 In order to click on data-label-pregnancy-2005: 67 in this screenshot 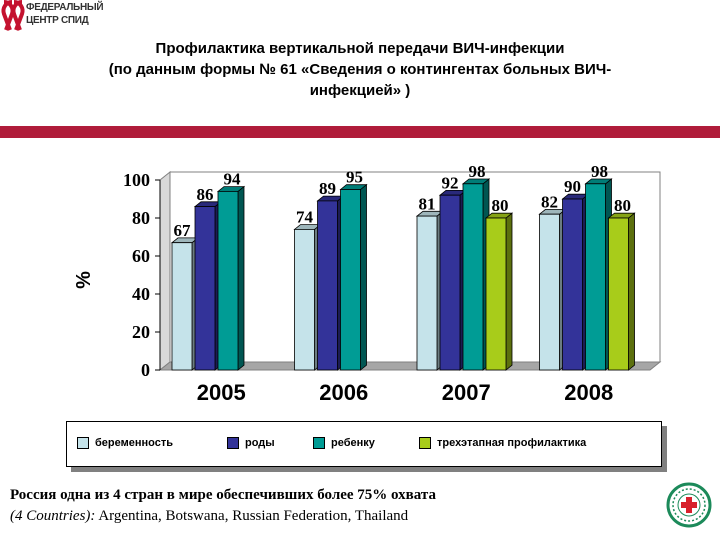, I will do `click(183, 230)`.